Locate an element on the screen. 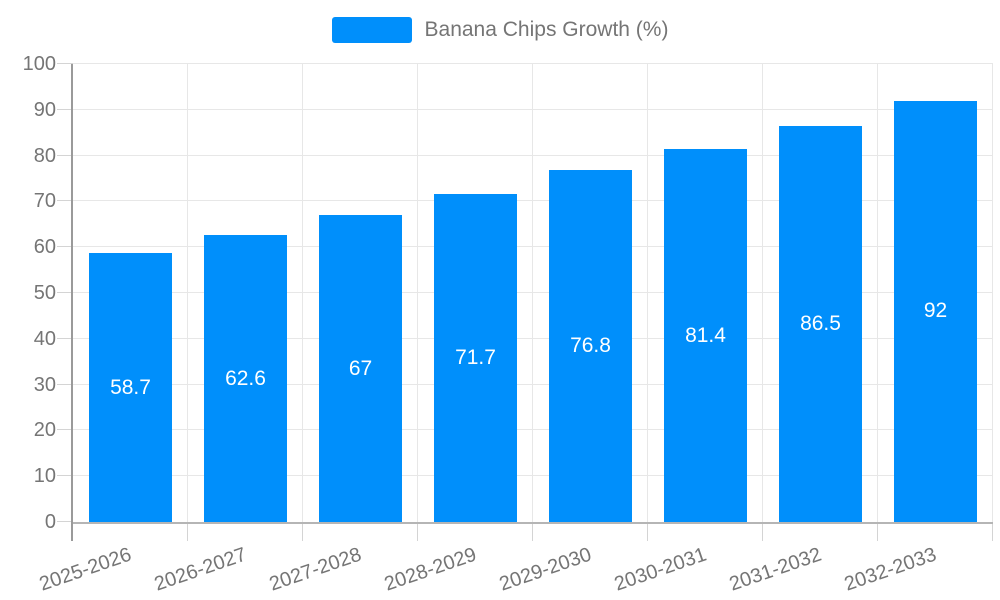  bar-value-label: 71.7 is located at coordinates (475, 357).